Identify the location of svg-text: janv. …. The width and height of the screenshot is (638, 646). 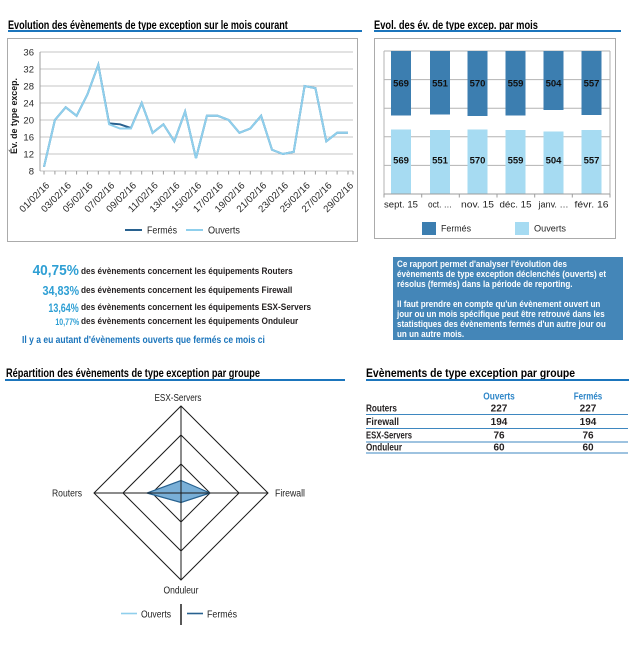
(552, 205).